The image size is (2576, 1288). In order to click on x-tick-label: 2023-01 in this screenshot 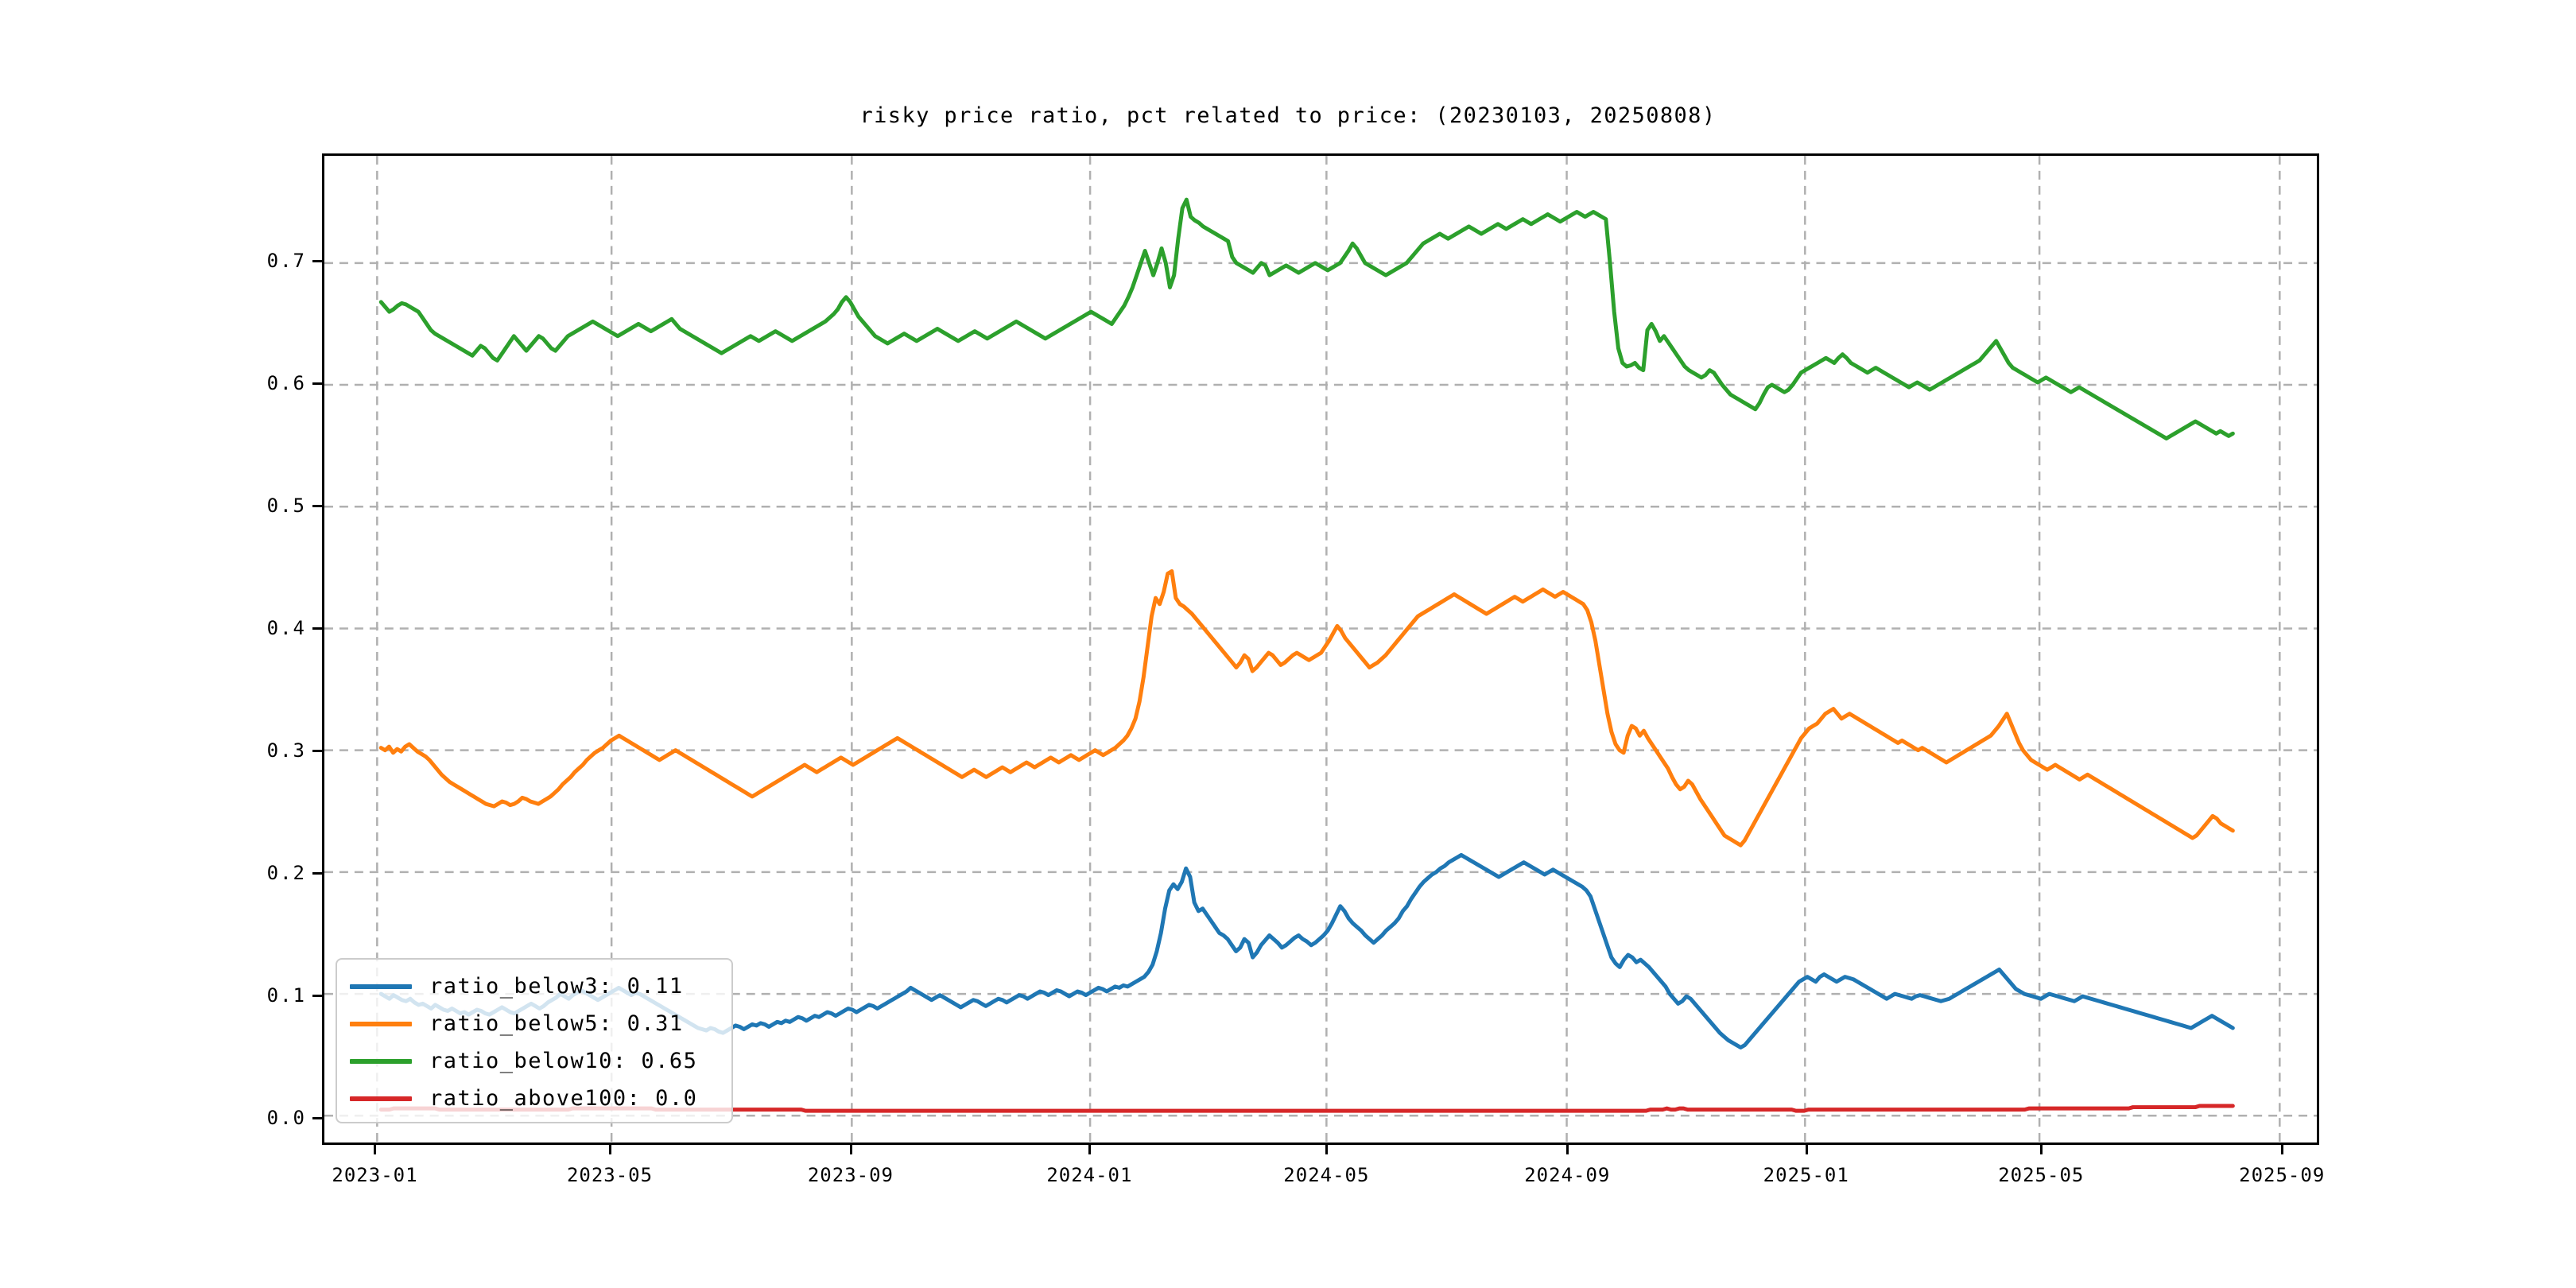, I will do `click(375, 1175)`.